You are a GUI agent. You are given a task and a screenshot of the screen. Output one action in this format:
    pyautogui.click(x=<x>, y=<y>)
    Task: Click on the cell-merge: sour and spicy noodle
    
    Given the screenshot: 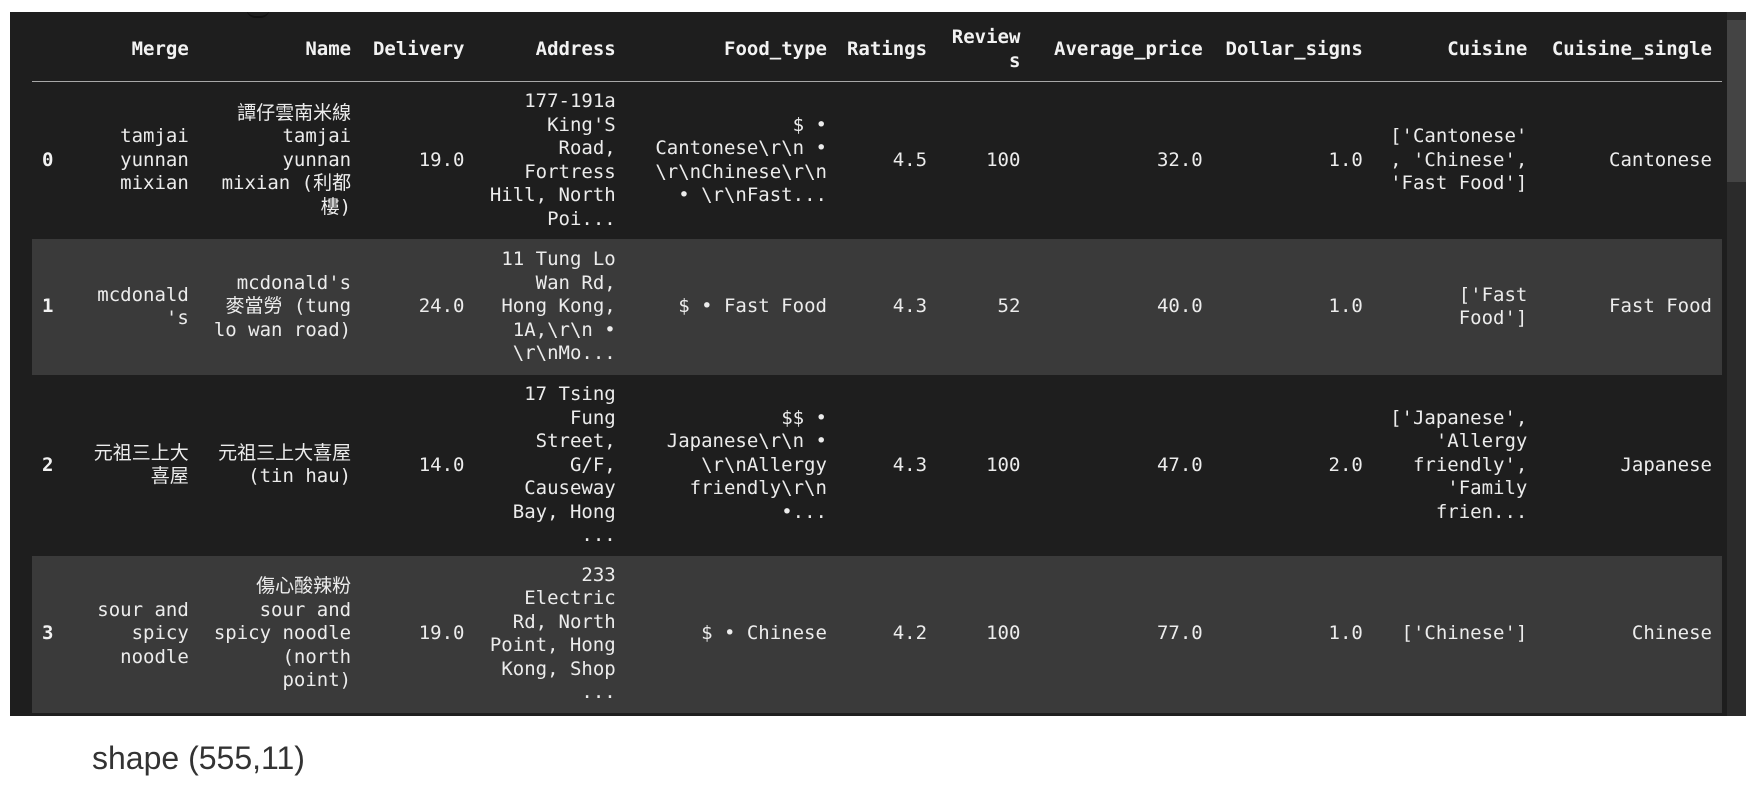 What is the action you would take?
    pyautogui.click(x=143, y=633)
    